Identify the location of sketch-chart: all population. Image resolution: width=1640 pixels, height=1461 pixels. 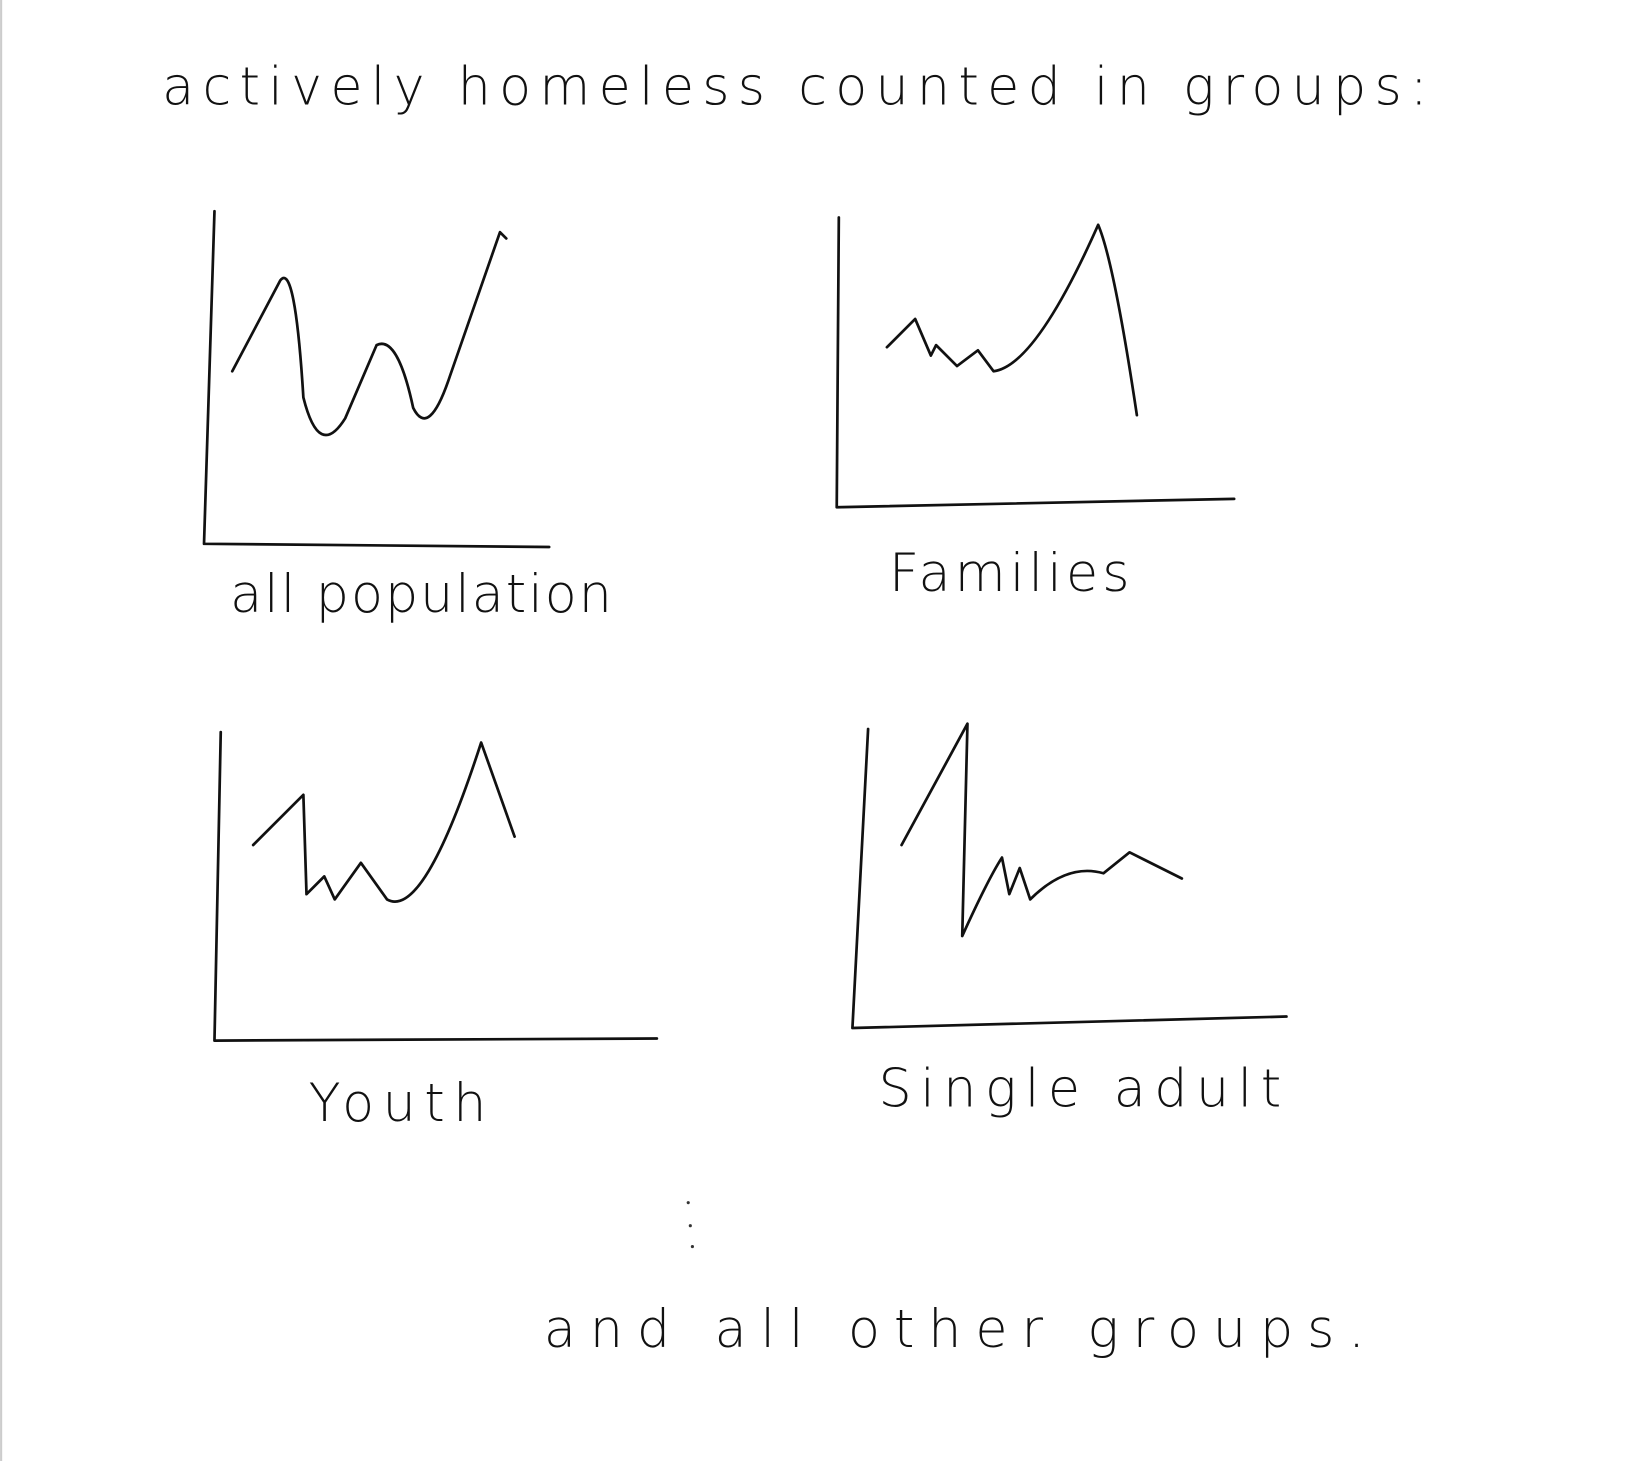
(407, 417).